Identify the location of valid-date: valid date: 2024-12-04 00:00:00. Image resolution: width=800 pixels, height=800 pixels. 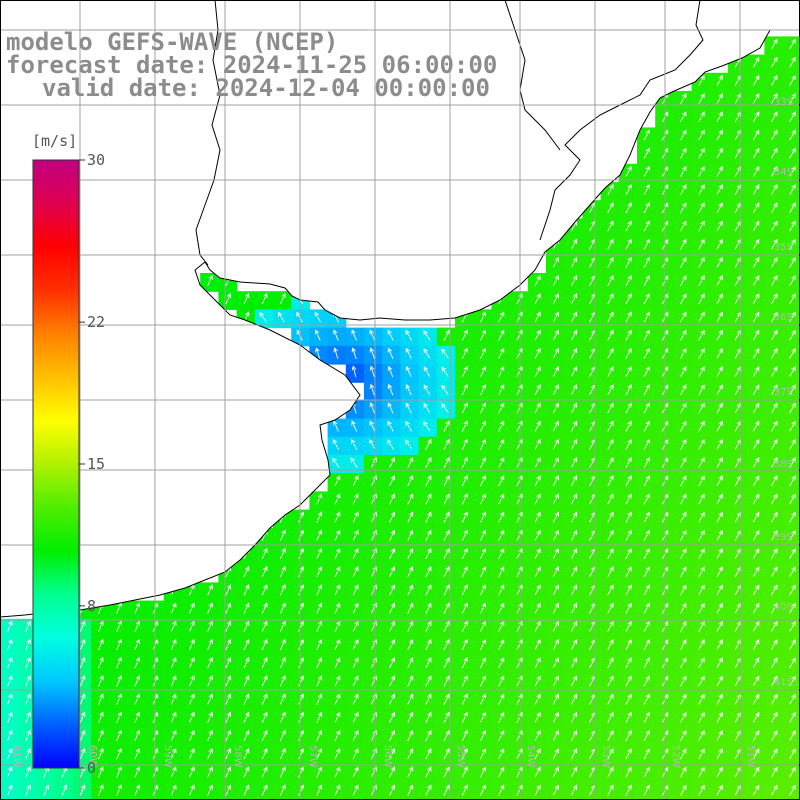
(266, 88).